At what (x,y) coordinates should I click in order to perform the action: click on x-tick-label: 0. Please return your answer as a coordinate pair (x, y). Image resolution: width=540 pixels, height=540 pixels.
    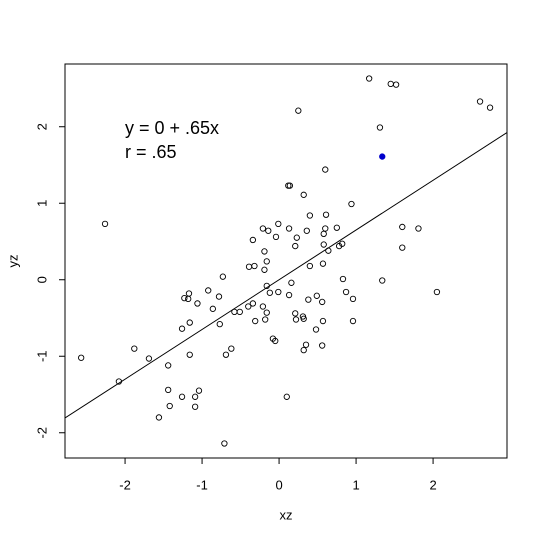
    Looking at the image, I should click on (278, 484).